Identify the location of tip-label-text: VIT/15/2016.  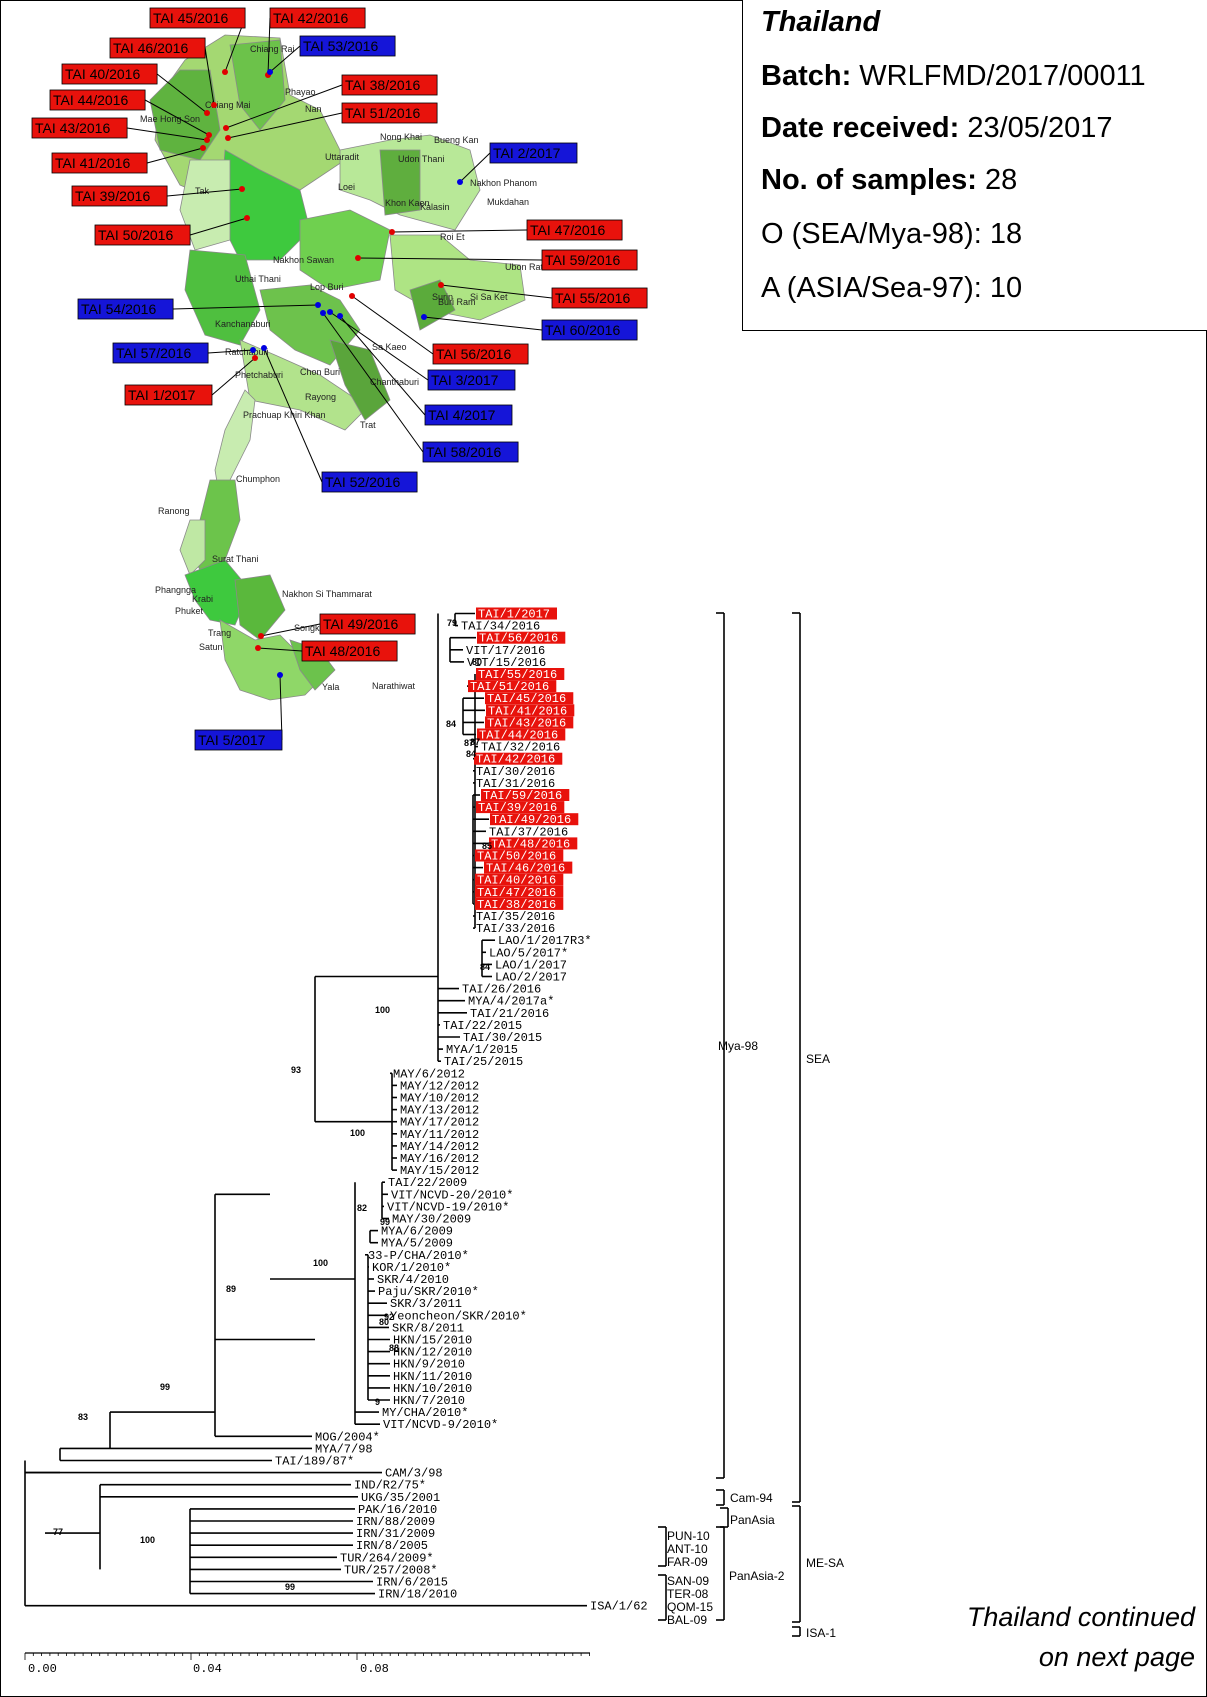
(506, 663).